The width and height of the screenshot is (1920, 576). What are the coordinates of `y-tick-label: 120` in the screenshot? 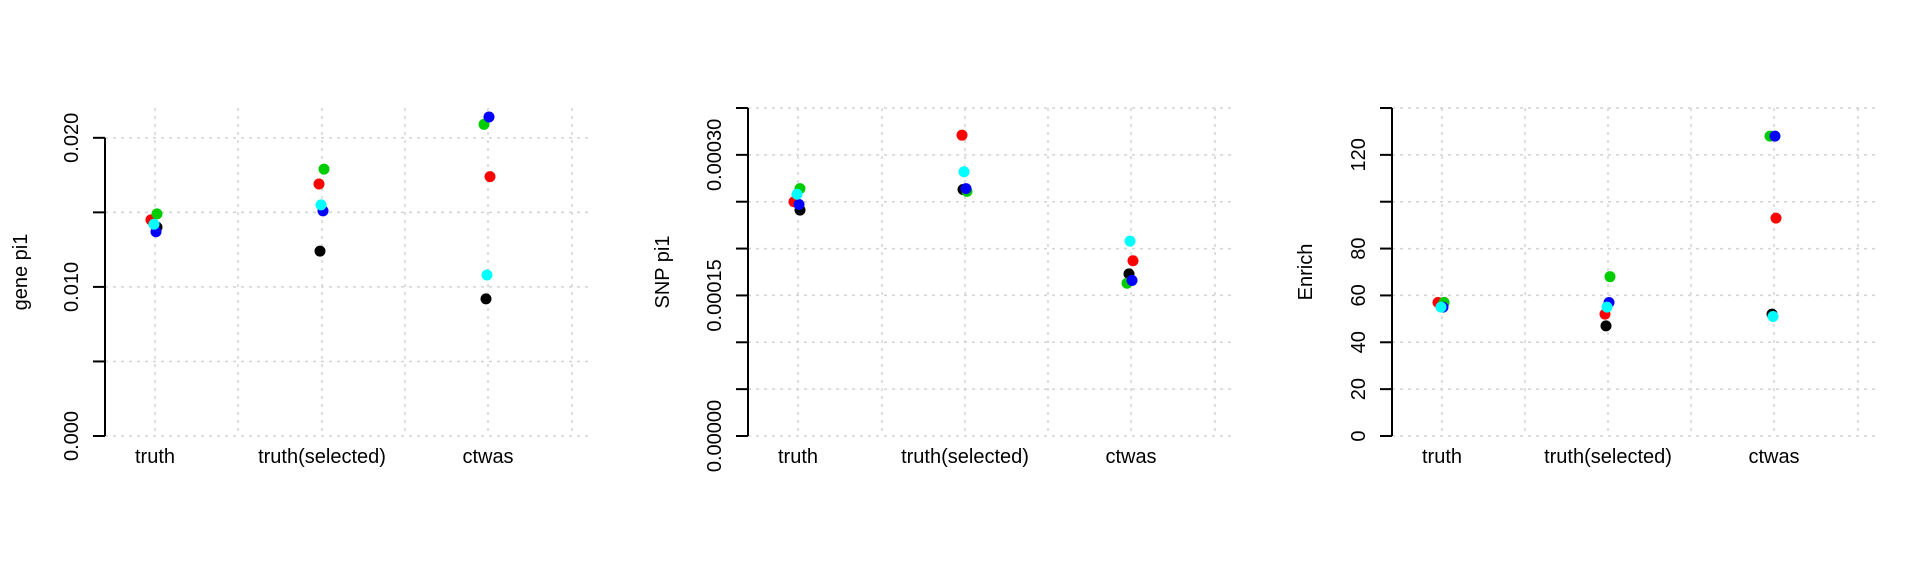 It's located at (1359, 154).